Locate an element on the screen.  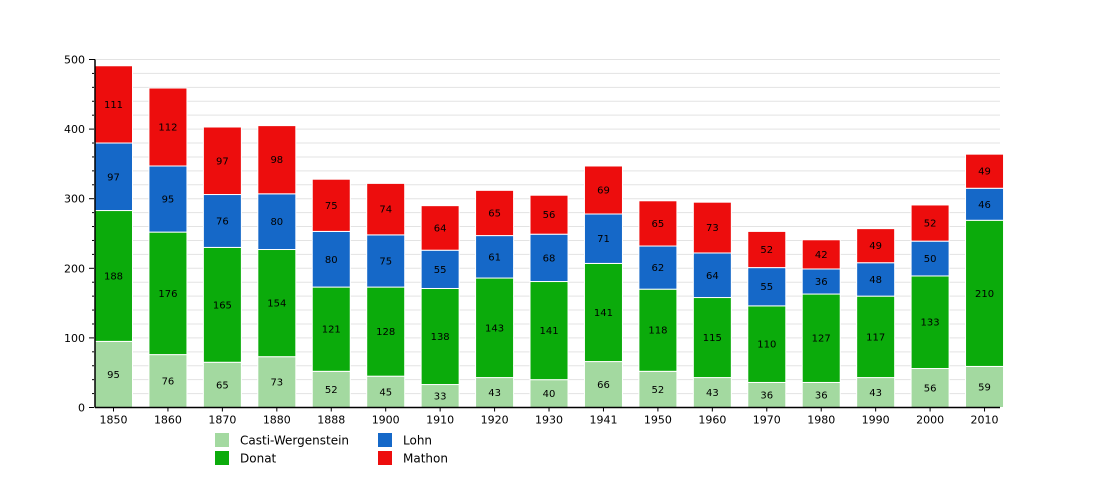
bar-1870: 65 165 76 97 1870 is located at coordinates (222, 276).